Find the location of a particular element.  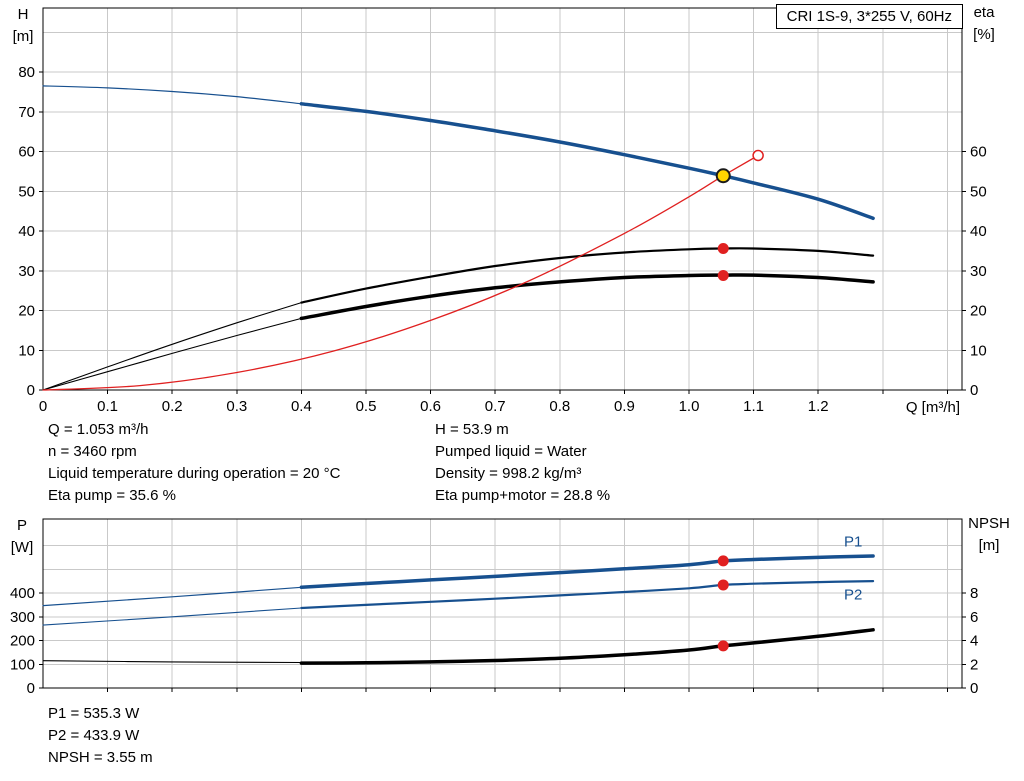

y-left-tick-label: 60 is located at coordinates (26, 152).